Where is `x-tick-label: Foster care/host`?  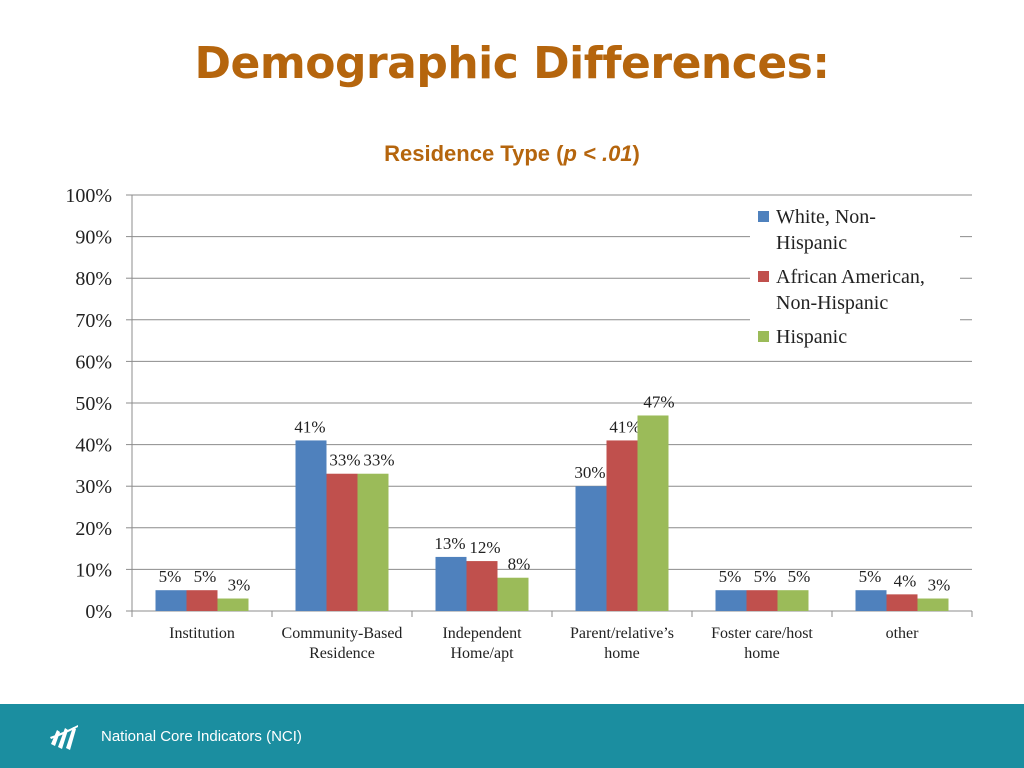 x-tick-label: Foster care/host is located at coordinates (762, 633).